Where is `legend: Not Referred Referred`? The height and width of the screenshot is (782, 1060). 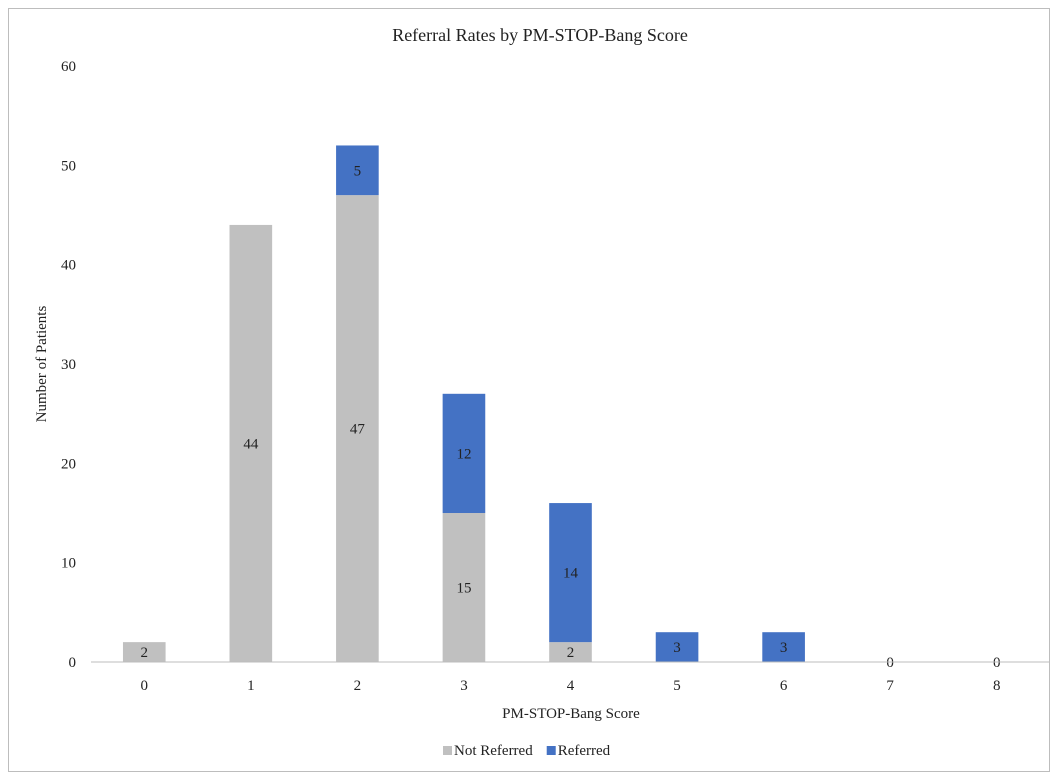 legend: Not Referred Referred is located at coordinates (527, 751).